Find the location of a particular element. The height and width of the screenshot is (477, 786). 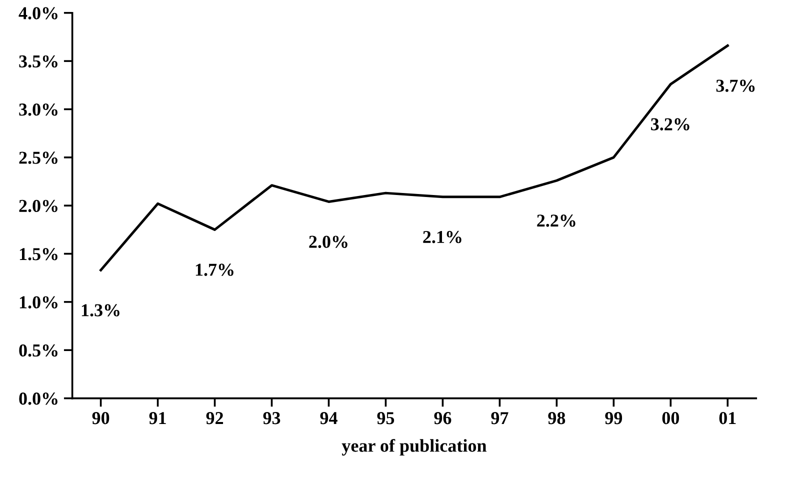

y-tick-label: 1.0% is located at coordinates (39, 302).